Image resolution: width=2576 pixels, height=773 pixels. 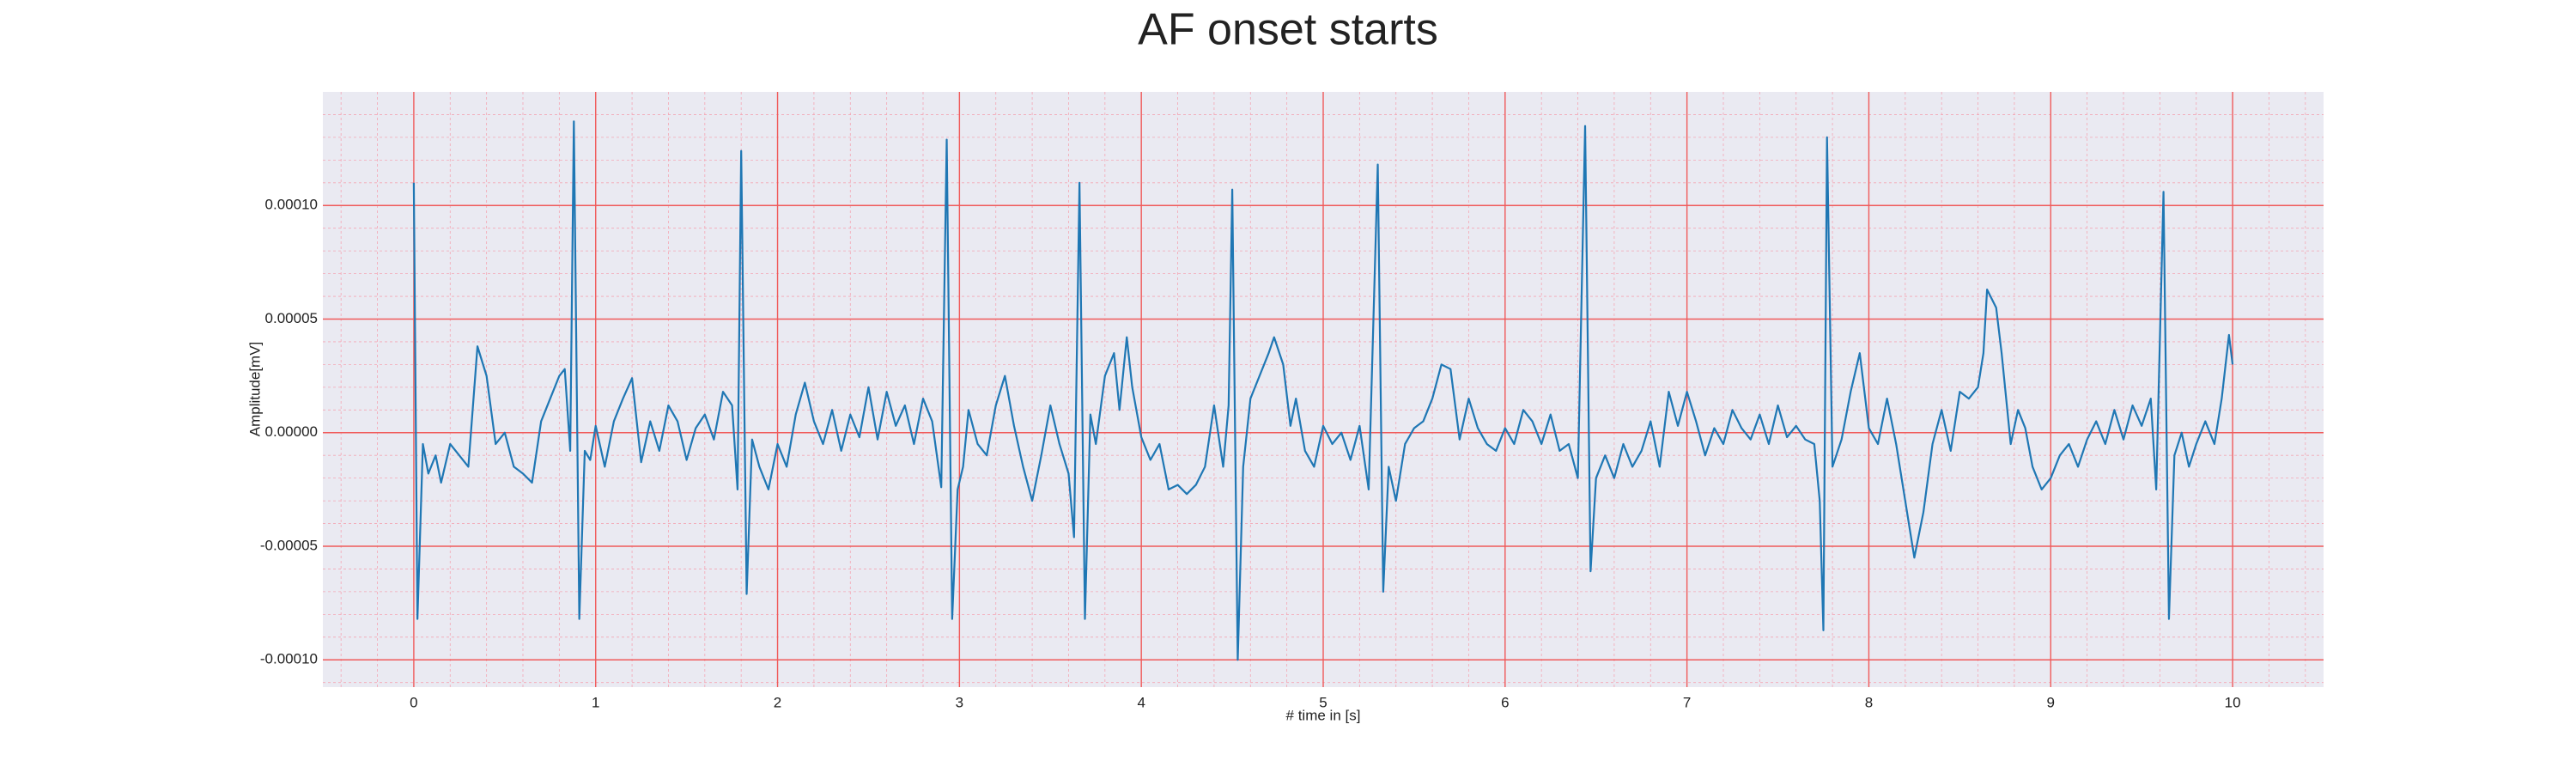 What do you see at coordinates (959, 702) in the screenshot?
I see `x-tick-label: 3` at bounding box center [959, 702].